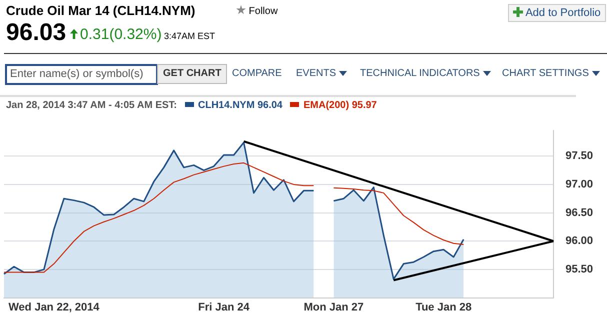  I want to click on y-tick-label: 96.00, so click(579, 241).